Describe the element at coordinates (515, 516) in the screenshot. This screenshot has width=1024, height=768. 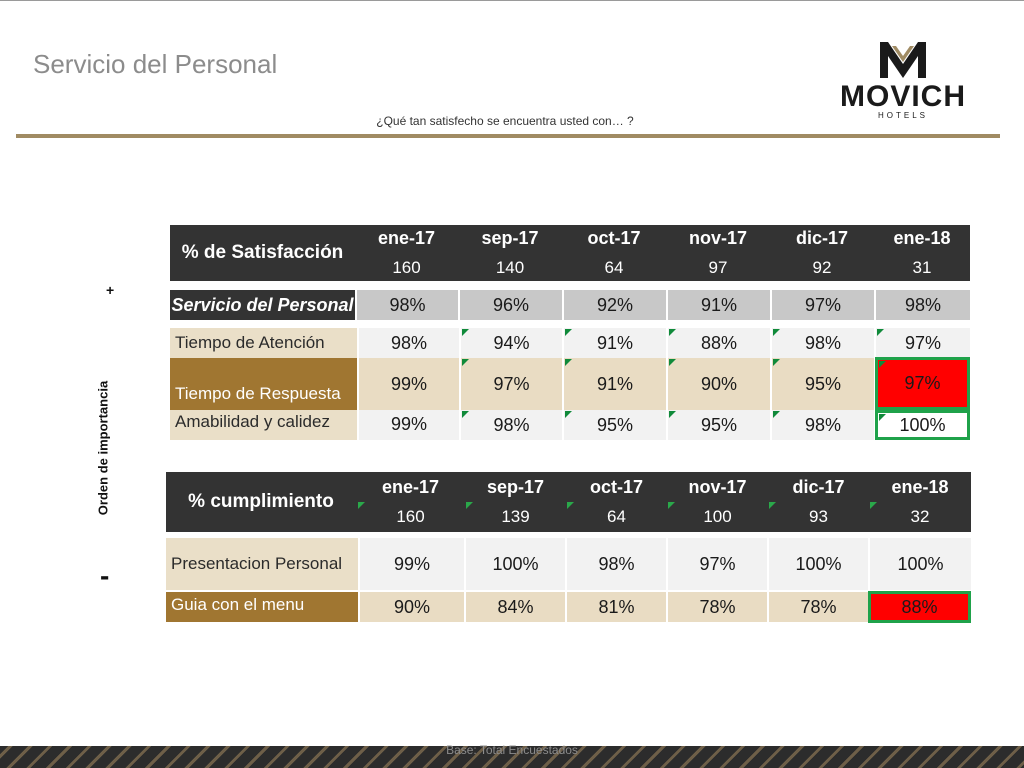
I see `comp-col-n: 139` at that location.